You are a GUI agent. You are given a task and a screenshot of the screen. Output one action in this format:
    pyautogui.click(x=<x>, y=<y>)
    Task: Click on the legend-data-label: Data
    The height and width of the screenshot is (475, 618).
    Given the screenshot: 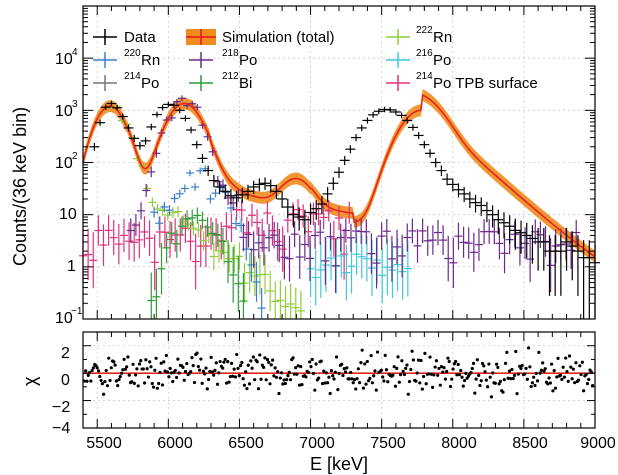 What is the action you would take?
    pyautogui.click(x=140, y=37)
    